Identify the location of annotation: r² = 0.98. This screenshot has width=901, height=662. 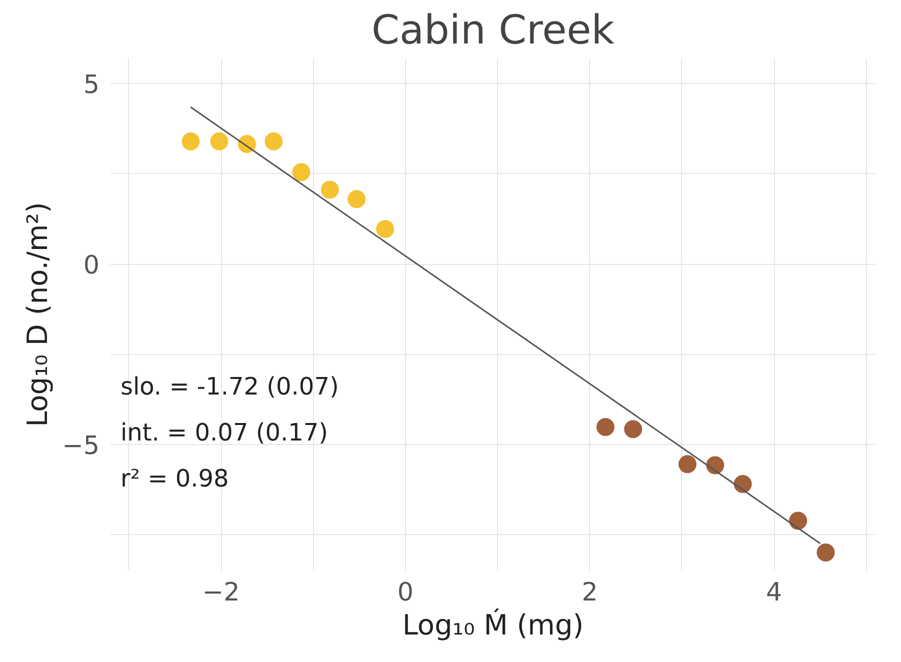
(174, 478).